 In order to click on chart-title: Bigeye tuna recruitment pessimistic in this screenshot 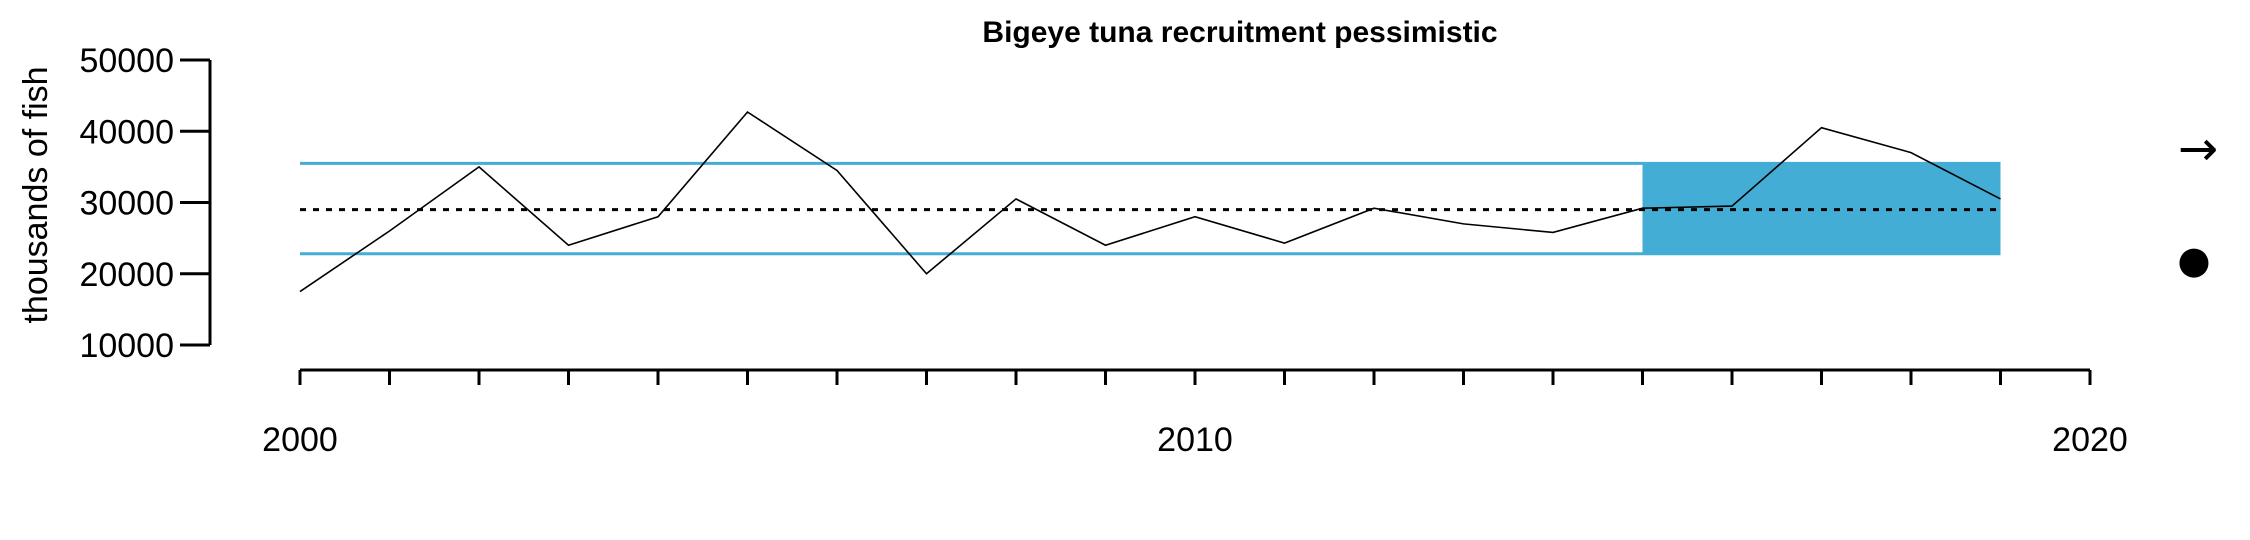, I will do `click(1239, 32)`.